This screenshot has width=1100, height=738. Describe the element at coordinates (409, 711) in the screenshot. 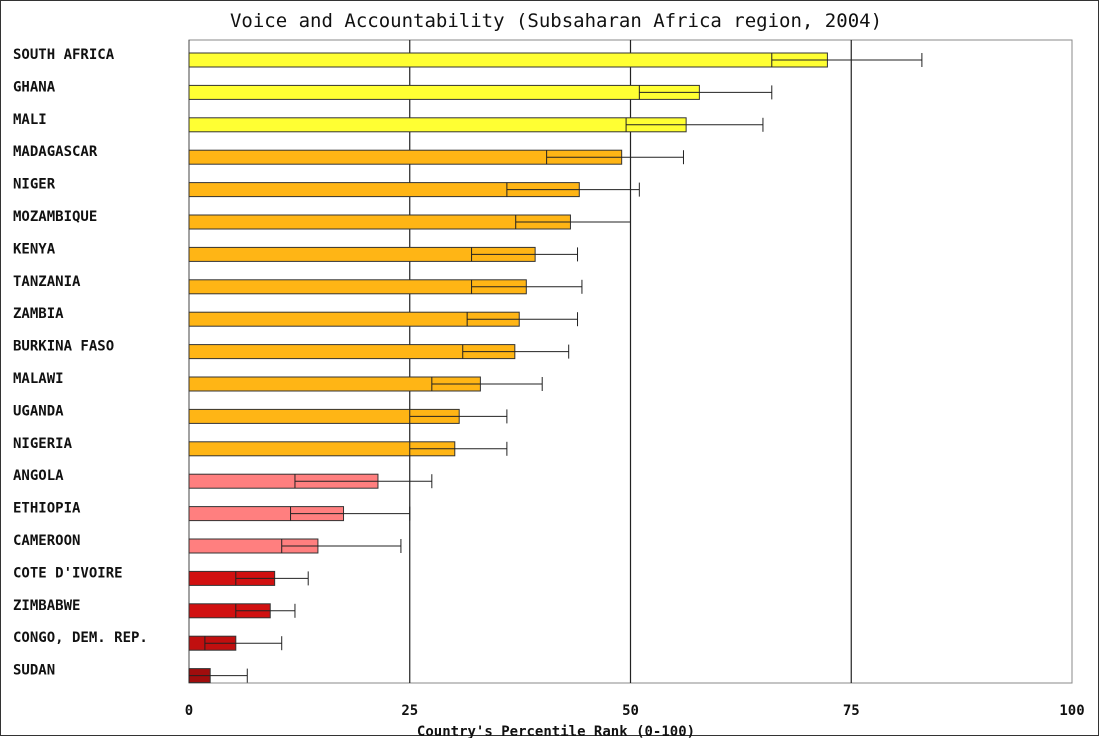

I see `x-tick-label: 25` at that location.